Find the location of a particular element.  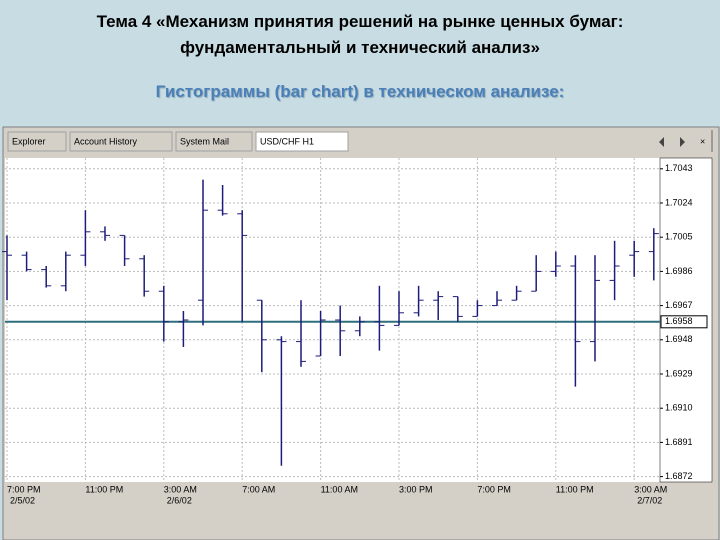

x-tick-label: 3:00 PM is located at coordinates (416, 489).